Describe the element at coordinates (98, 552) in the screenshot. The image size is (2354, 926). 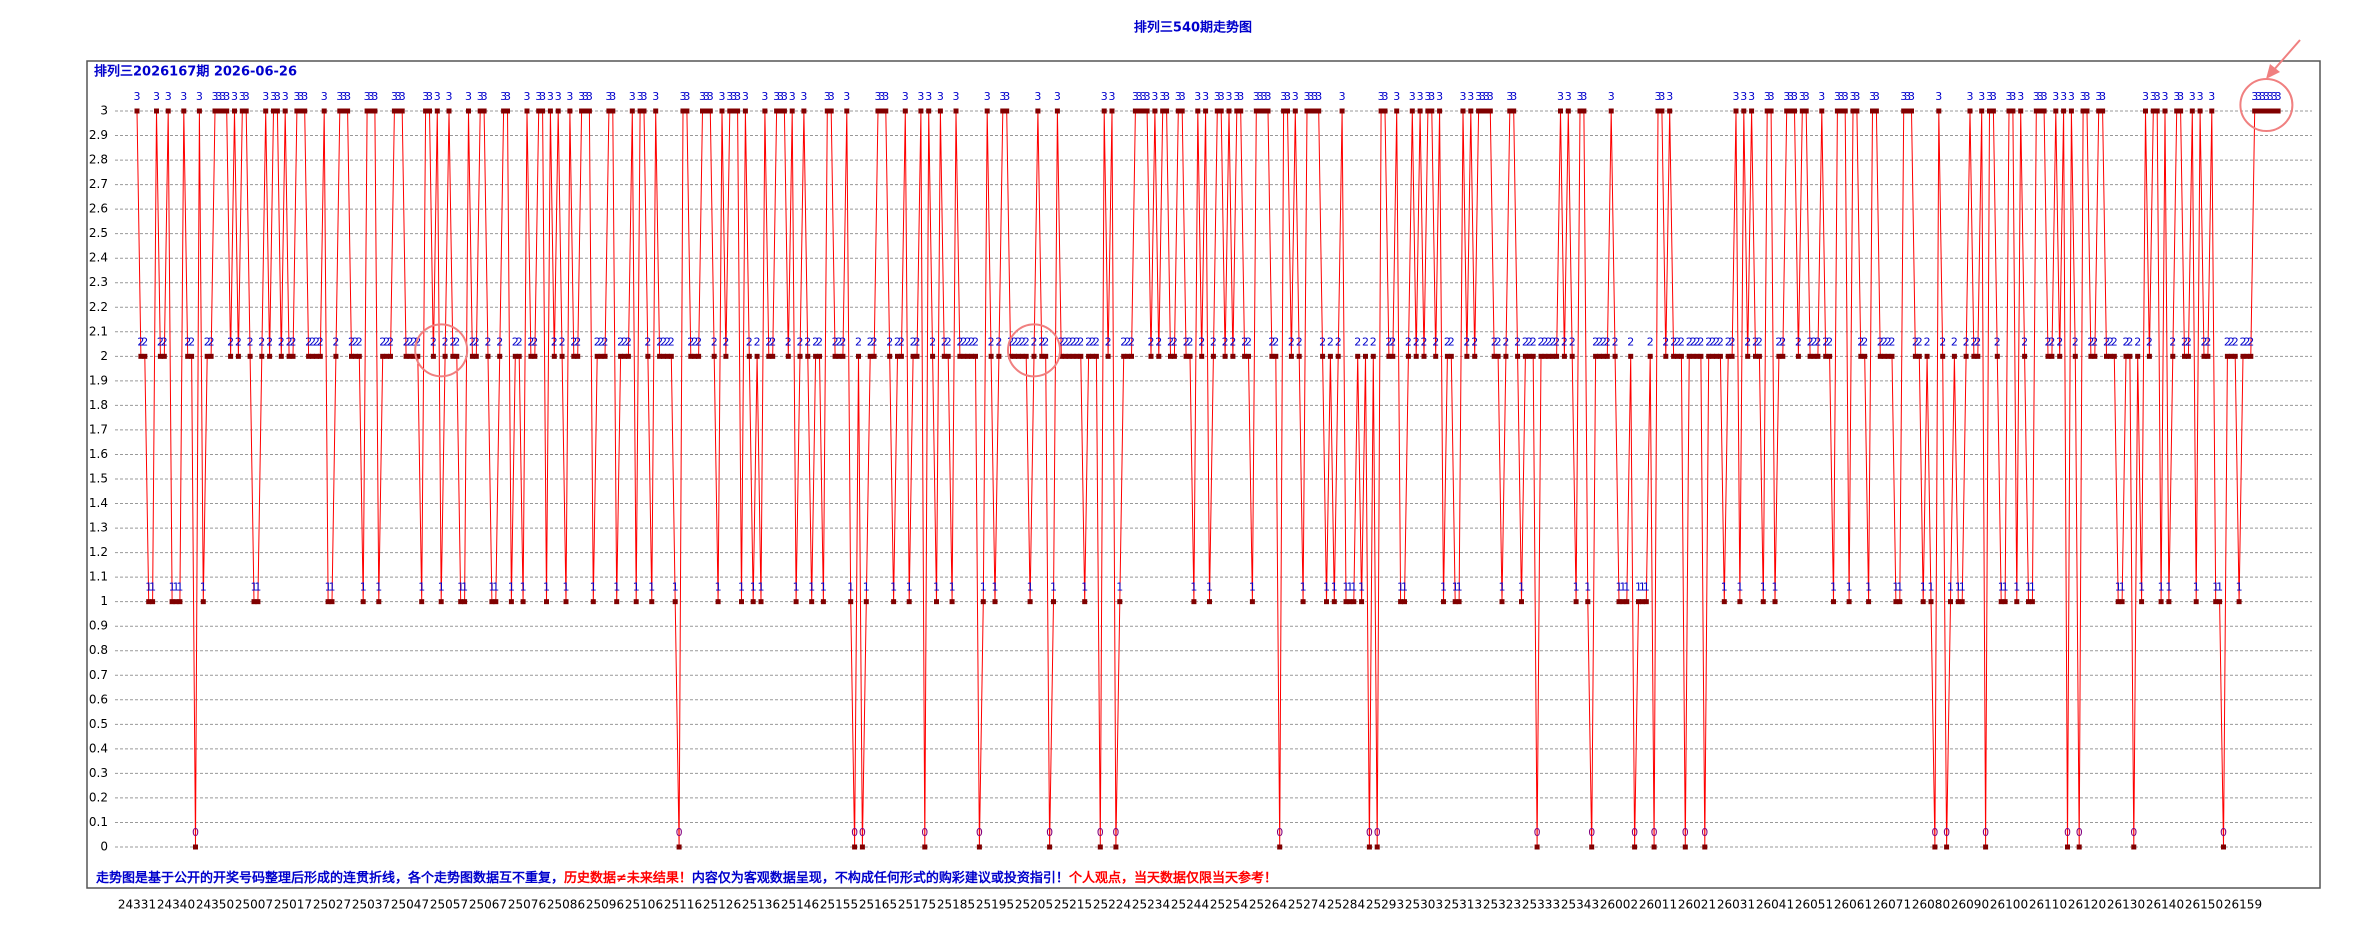
I see `y-tick-label: 1.2` at that location.